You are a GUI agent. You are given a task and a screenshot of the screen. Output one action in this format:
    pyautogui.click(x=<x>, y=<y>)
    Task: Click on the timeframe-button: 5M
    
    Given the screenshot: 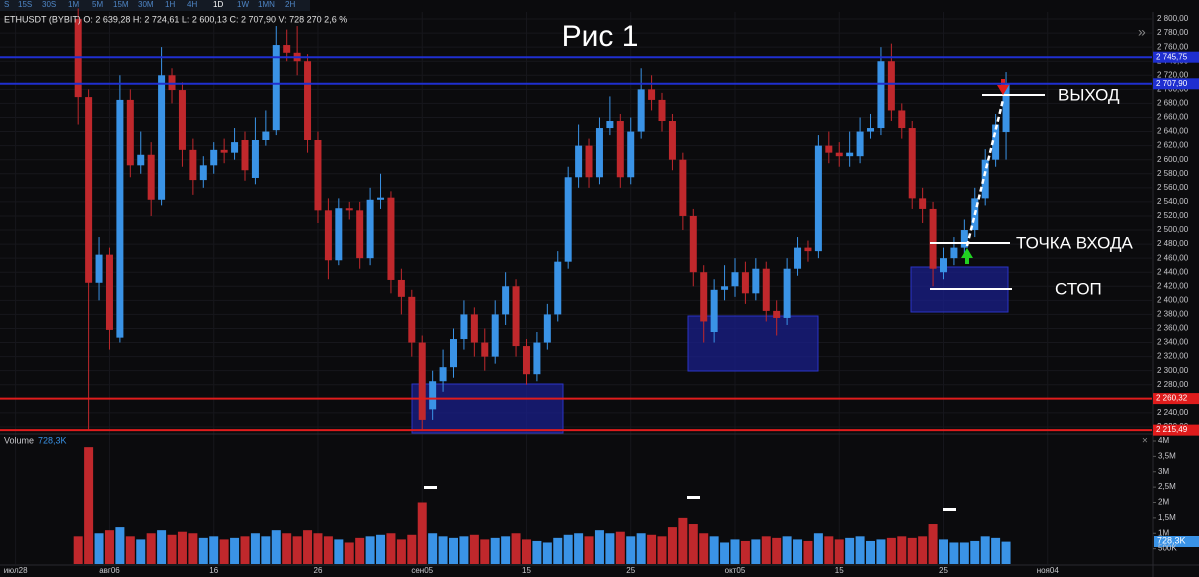 What is the action you would take?
    pyautogui.click(x=97, y=4)
    